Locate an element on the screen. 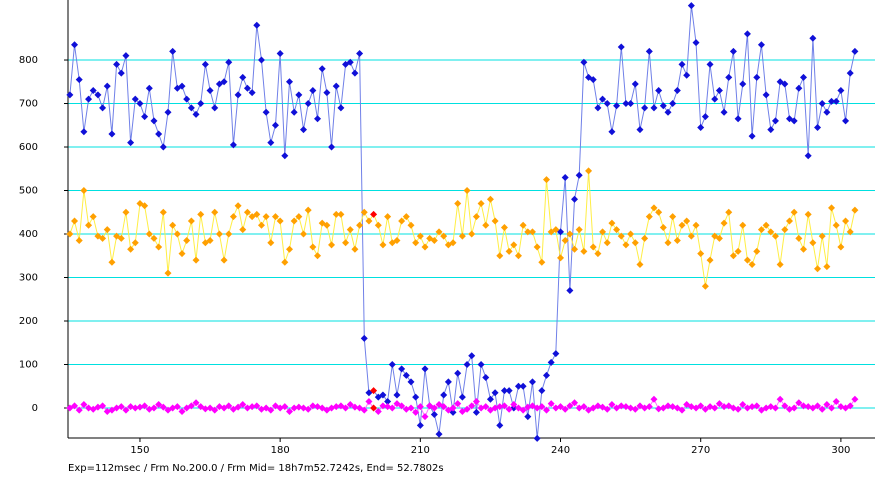 This screenshot has height=478, width=882. y-tick-label: 0 is located at coordinates (35, 408).